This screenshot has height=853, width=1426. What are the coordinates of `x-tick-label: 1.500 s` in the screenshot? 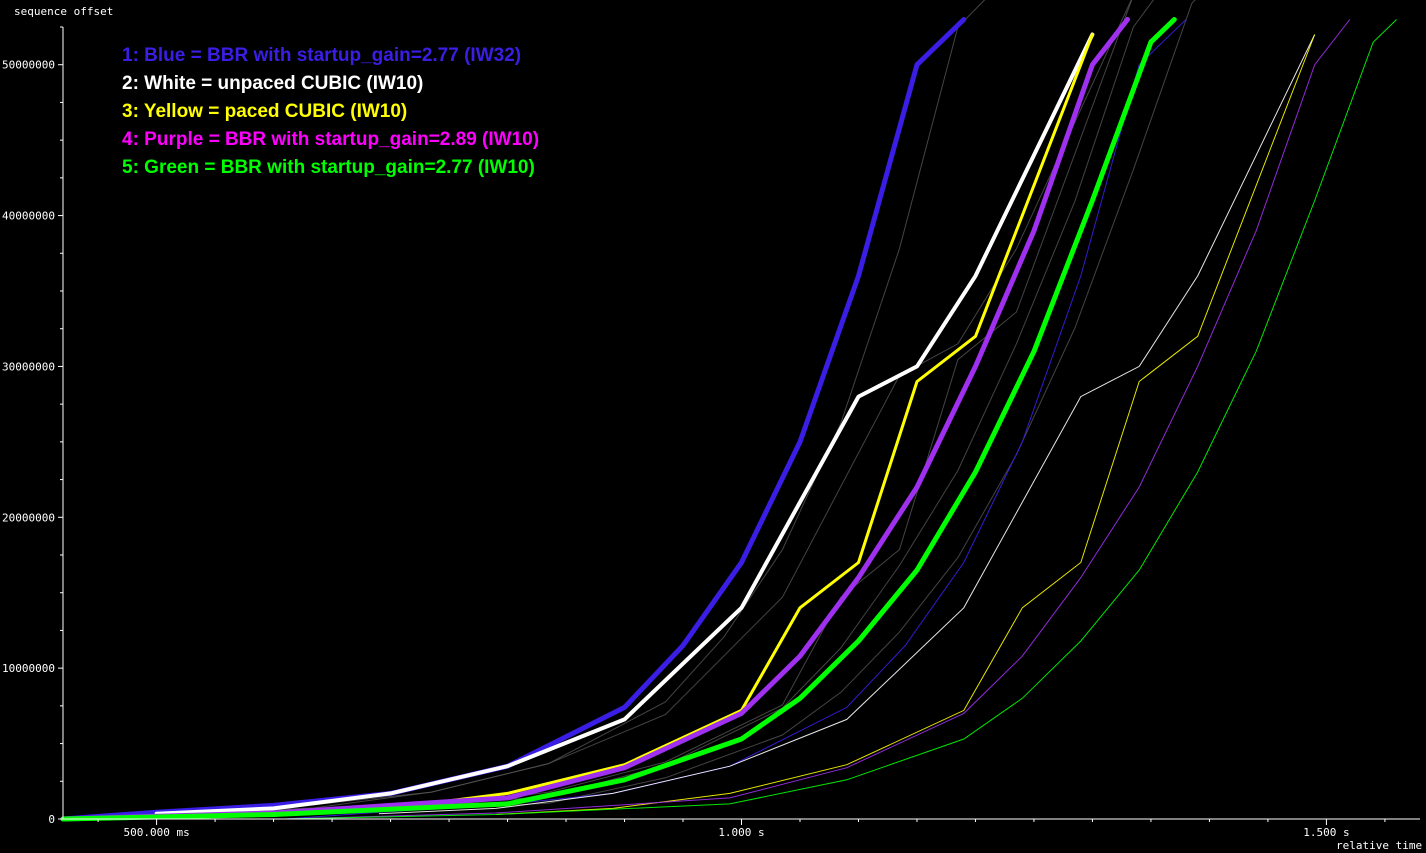 It's located at (1326, 832).